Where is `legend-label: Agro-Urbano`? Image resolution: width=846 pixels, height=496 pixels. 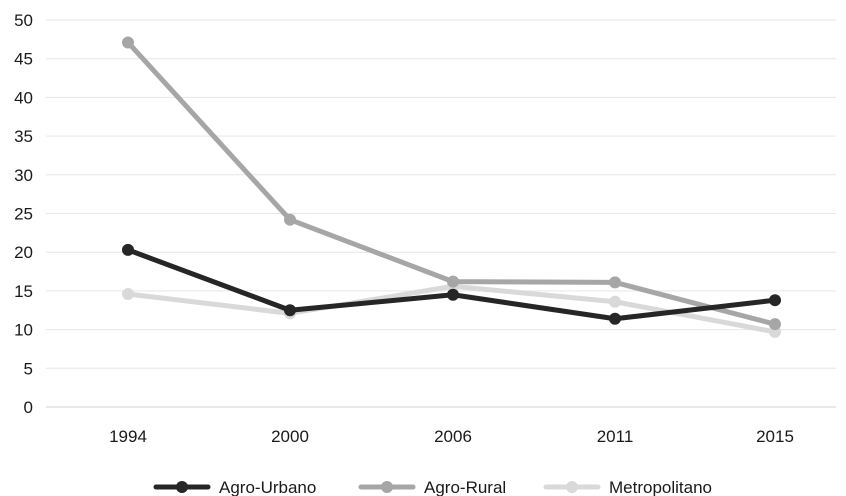 legend-label: Agro-Urbano is located at coordinates (267, 487).